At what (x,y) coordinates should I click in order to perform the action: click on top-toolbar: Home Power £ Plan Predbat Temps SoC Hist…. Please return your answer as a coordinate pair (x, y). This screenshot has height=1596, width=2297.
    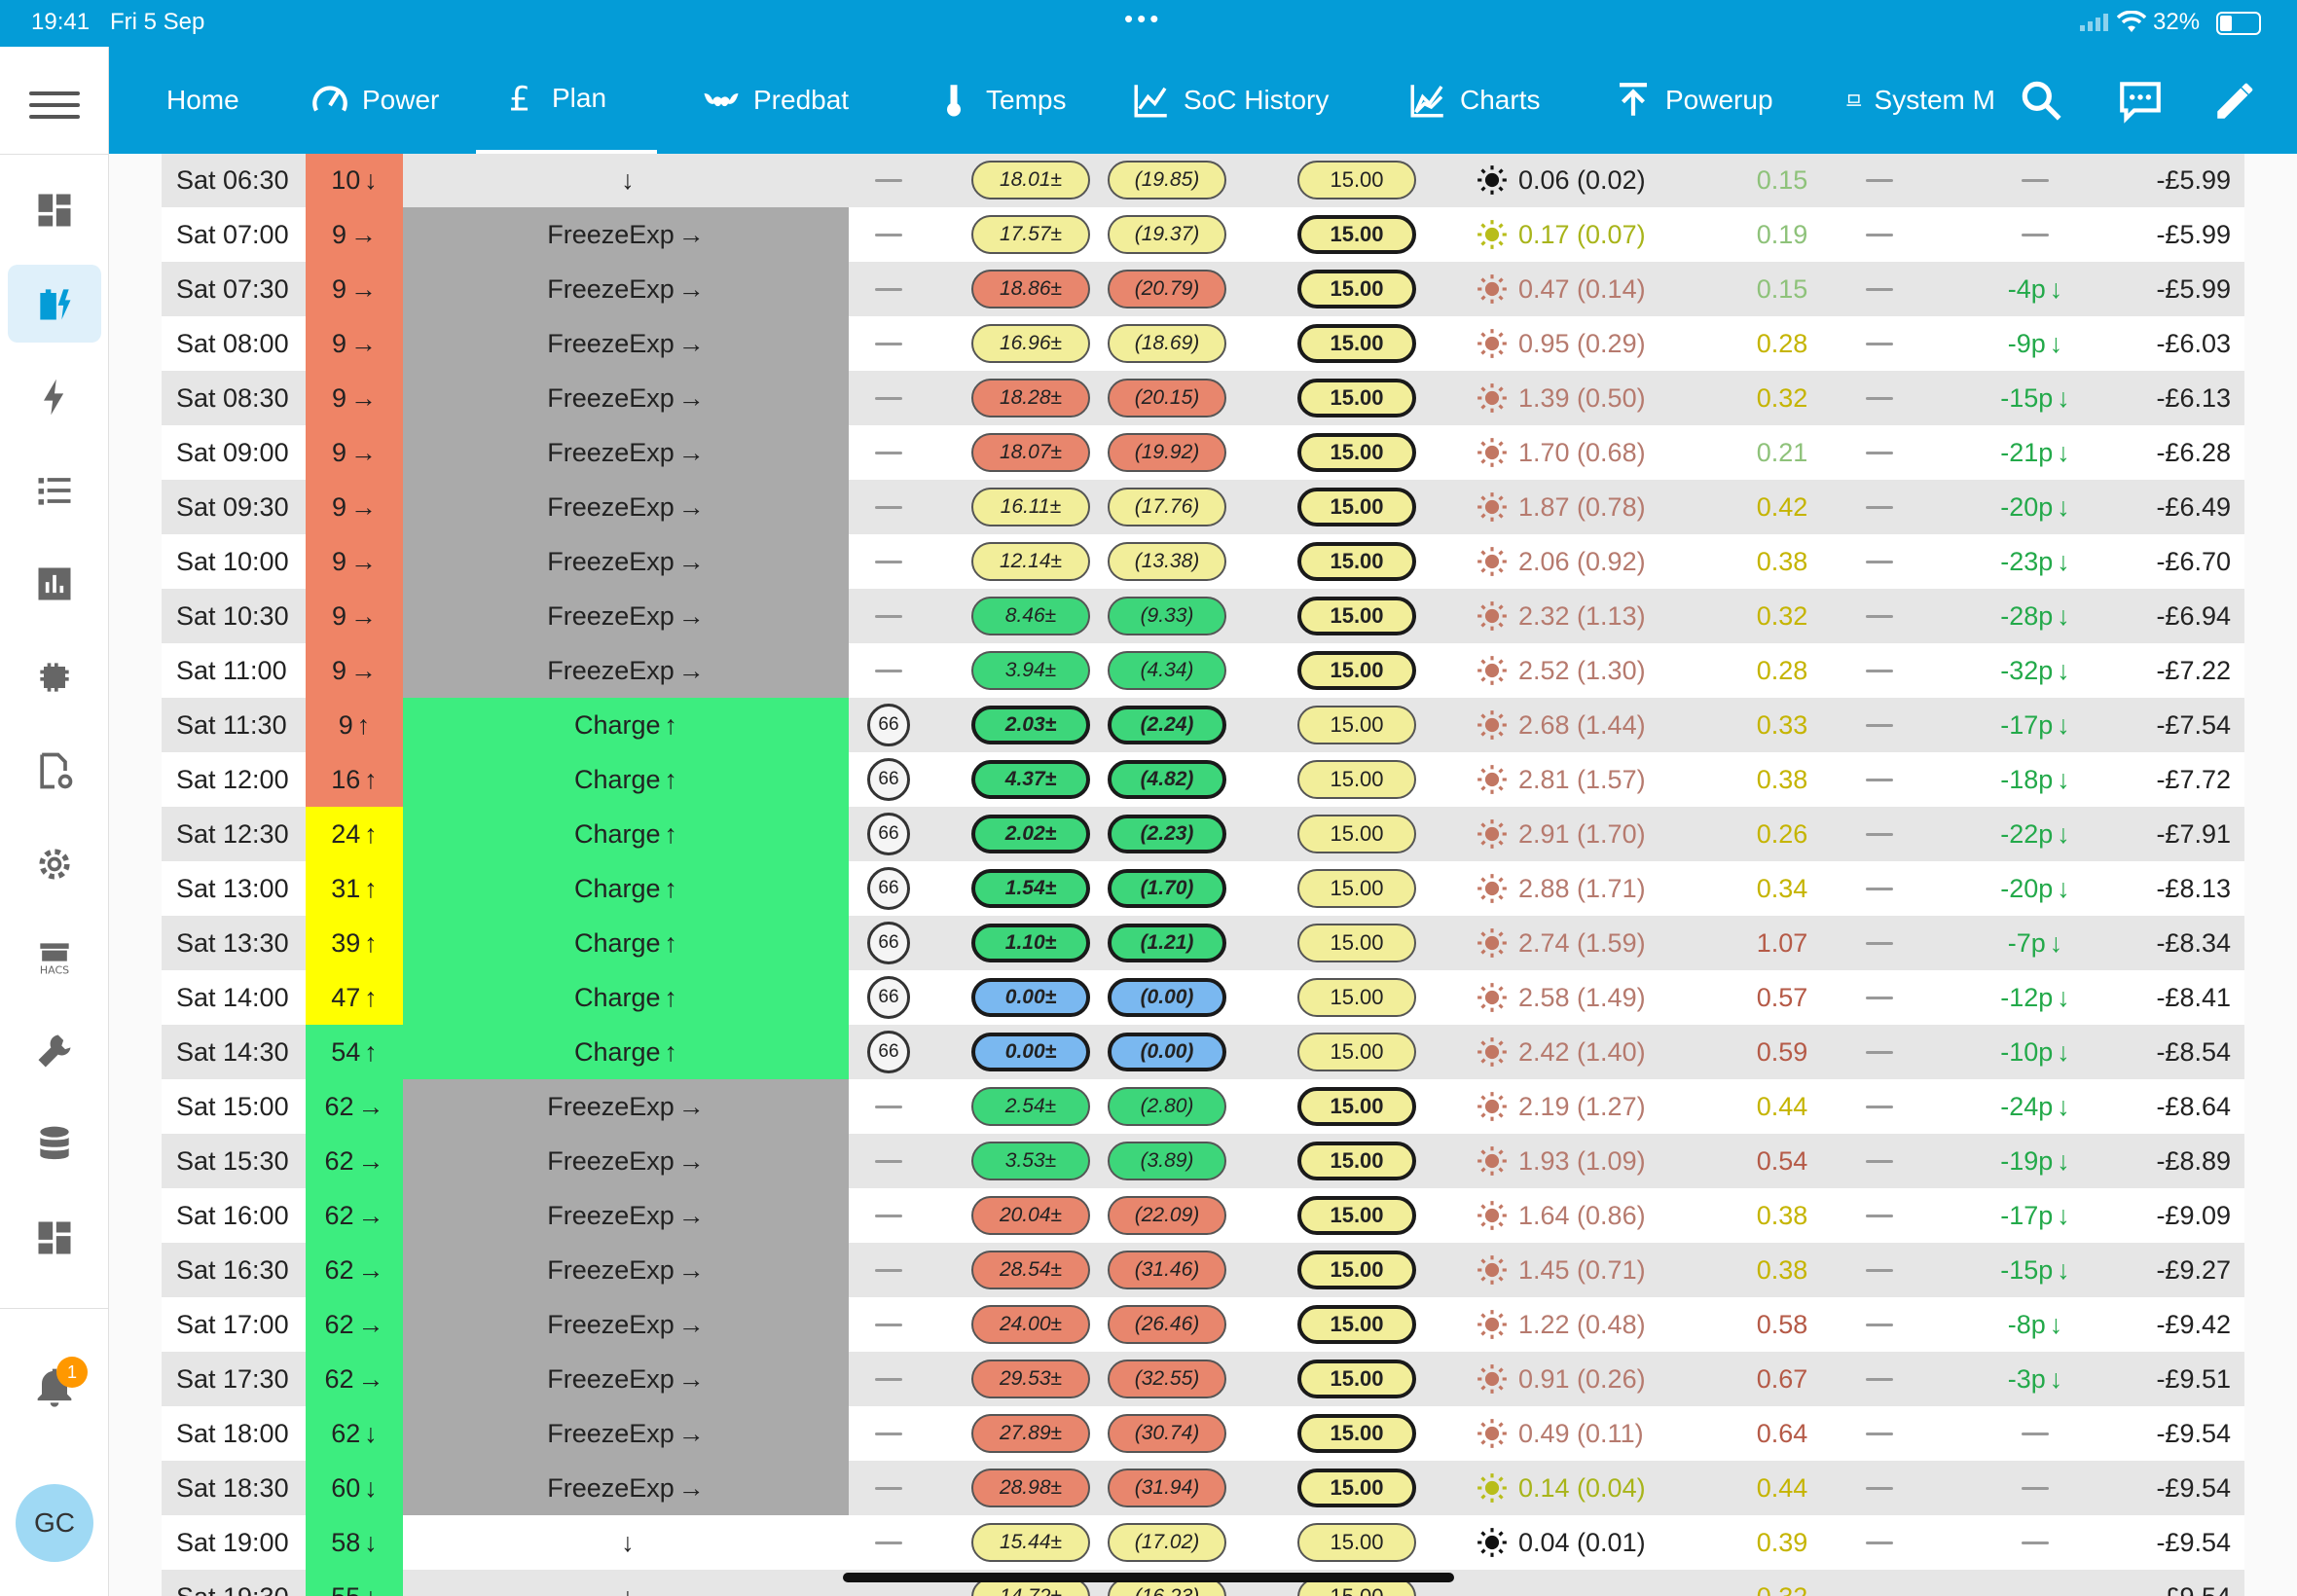
    Looking at the image, I should click on (1203, 101).